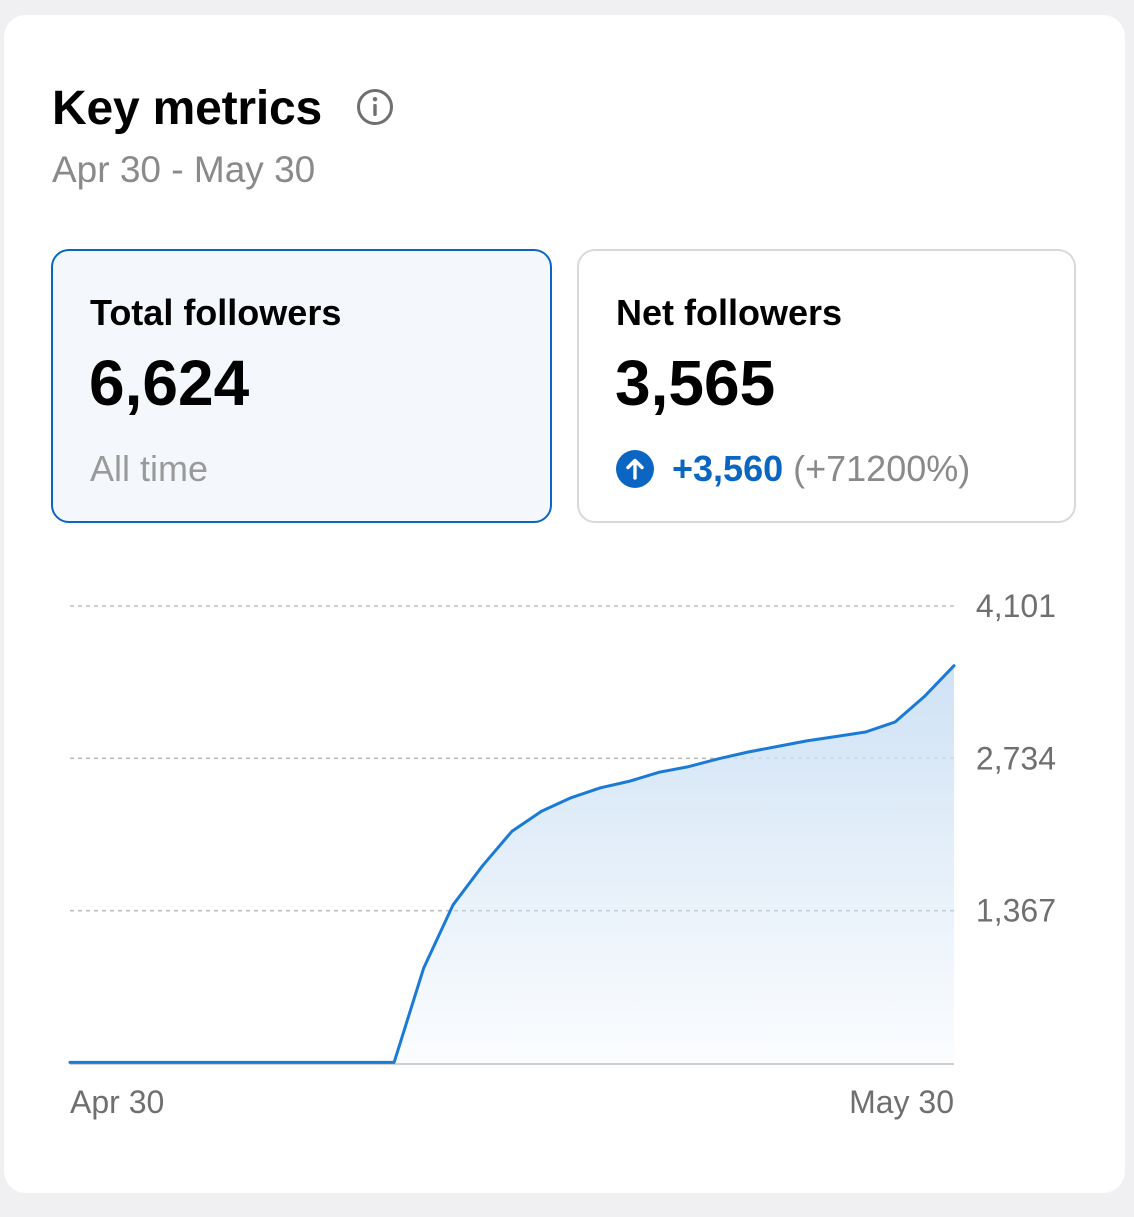 The image size is (1134, 1217). Describe the element at coordinates (695, 383) in the screenshot. I see `net-followers-value: 3,565` at that location.